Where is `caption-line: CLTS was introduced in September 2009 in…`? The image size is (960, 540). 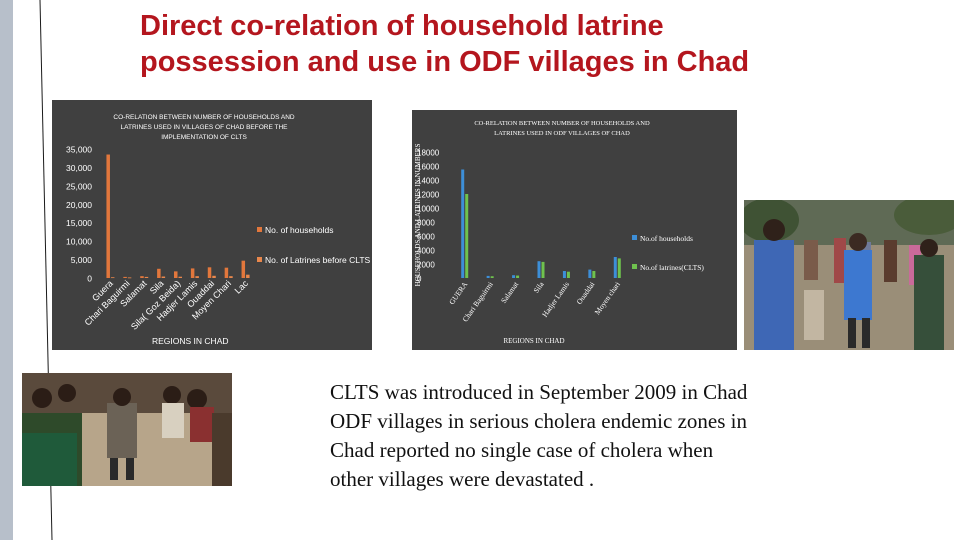 caption-line: CLTS was introduced in September 2009 in… is located at coordinates (539, 392).